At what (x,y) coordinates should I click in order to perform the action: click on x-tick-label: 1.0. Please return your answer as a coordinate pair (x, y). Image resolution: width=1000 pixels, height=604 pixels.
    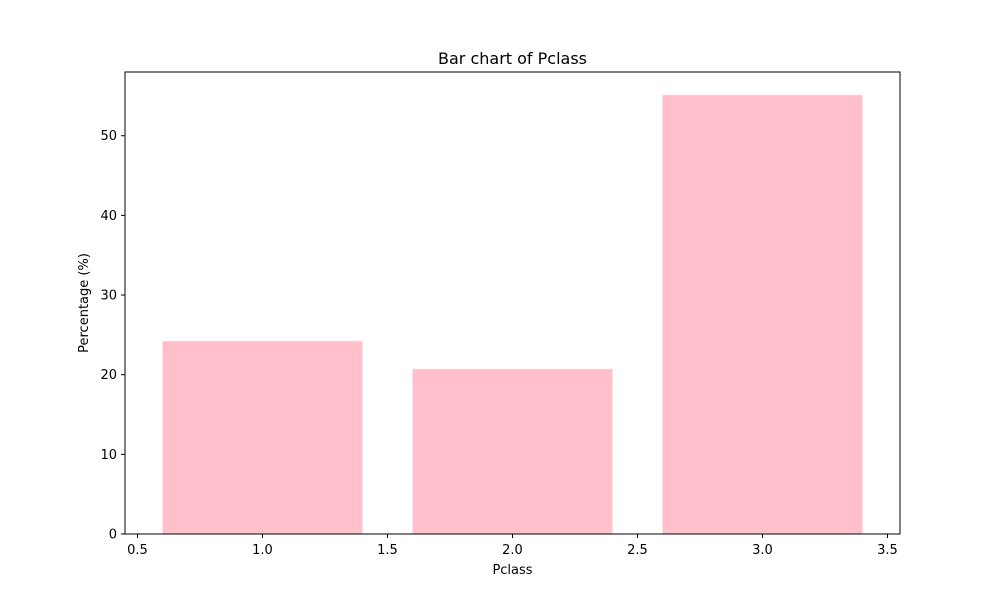
    Looking at the image, I should click on (262, 550).